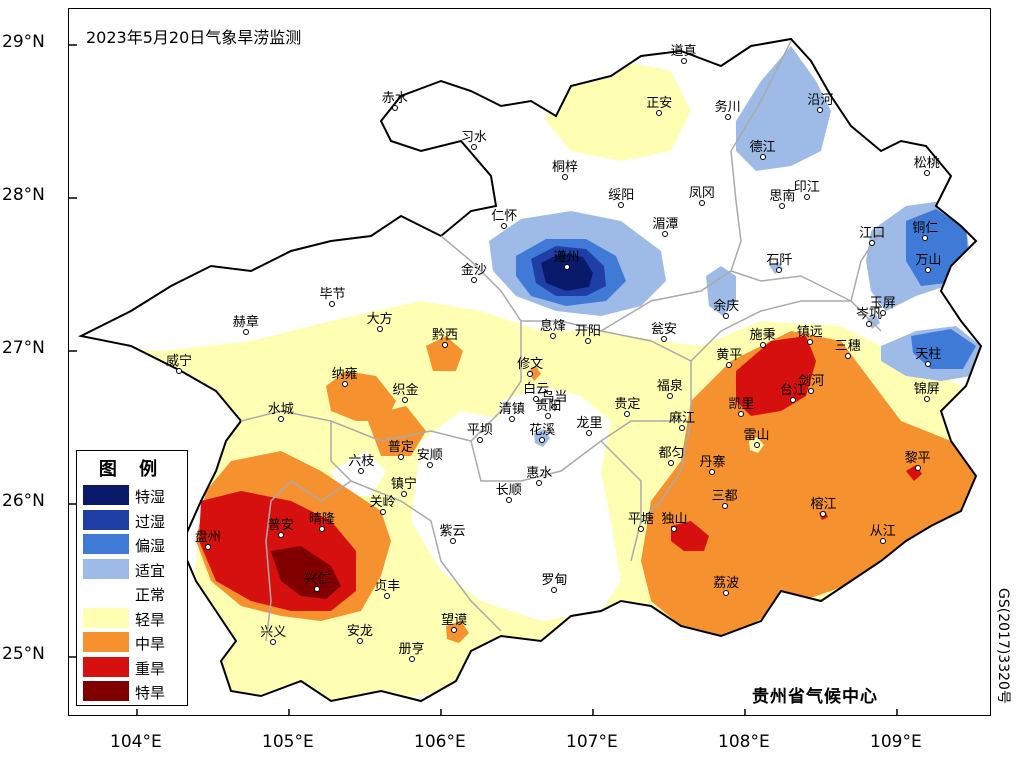  What do you see at coordinates (539, 474) in the screenshot?
I see `city-label: 惠水` at bounding box center [539, 474].